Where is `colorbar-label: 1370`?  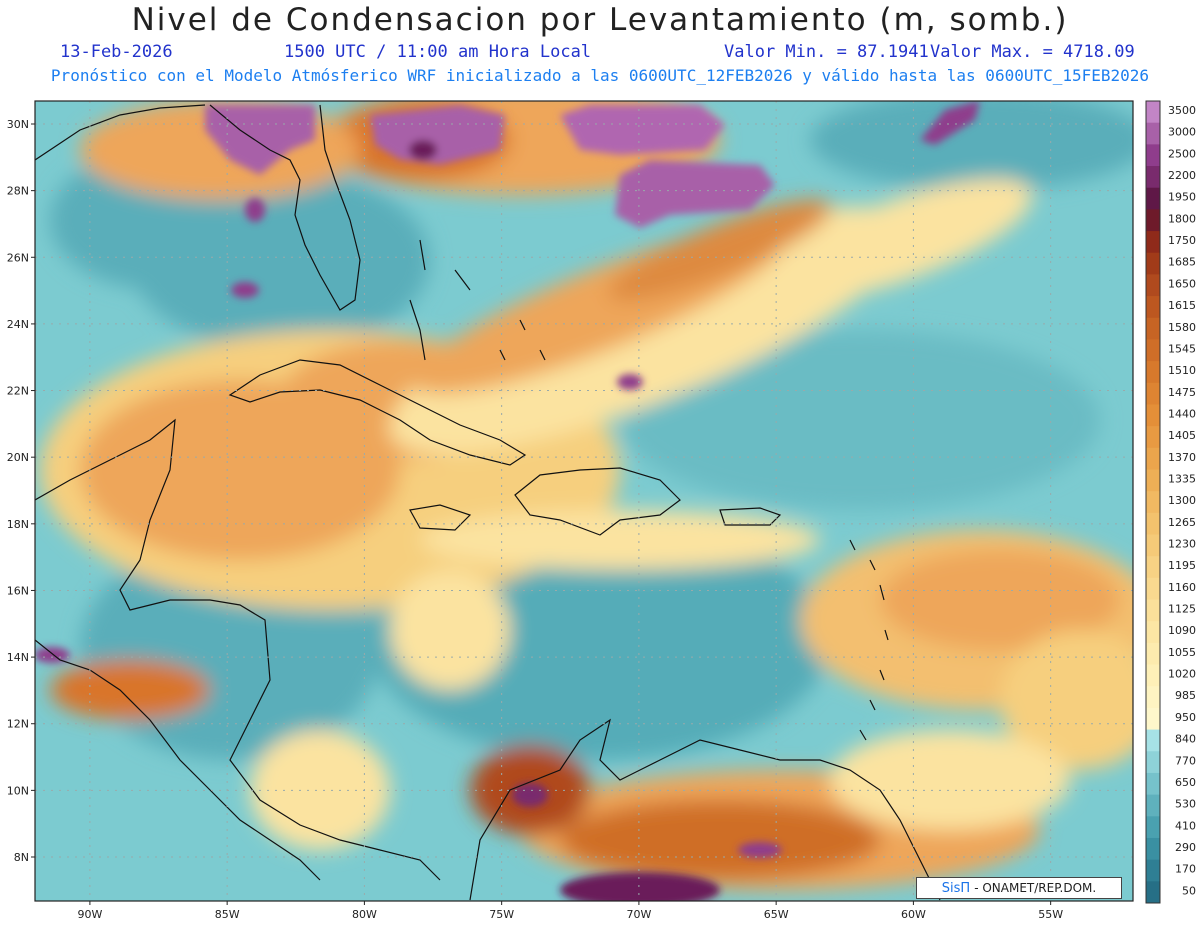 colorbar-label: 1370 is located at coordinates (1182, 457).